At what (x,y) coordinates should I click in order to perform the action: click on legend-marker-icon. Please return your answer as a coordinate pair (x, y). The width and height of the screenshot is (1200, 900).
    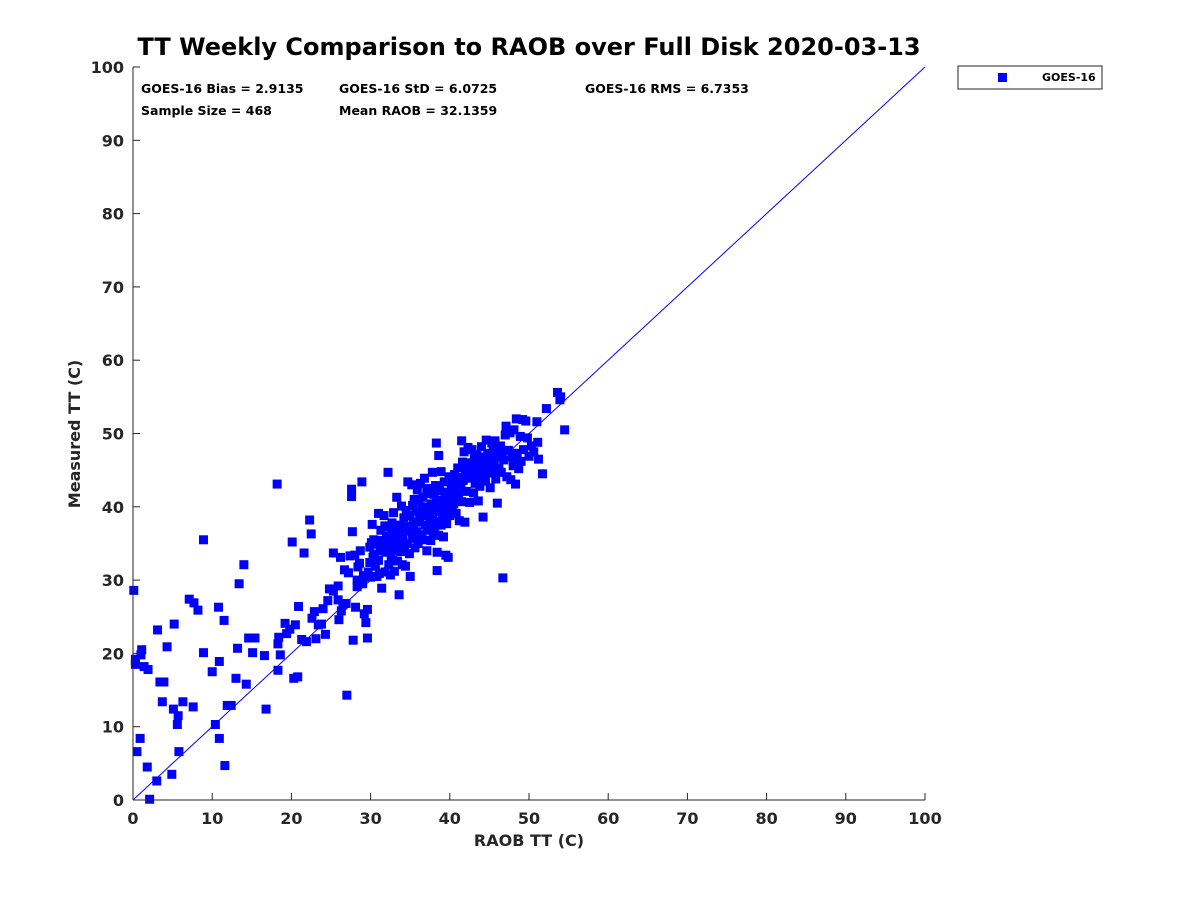
    Looking at the image, I should click on (1002, 77).